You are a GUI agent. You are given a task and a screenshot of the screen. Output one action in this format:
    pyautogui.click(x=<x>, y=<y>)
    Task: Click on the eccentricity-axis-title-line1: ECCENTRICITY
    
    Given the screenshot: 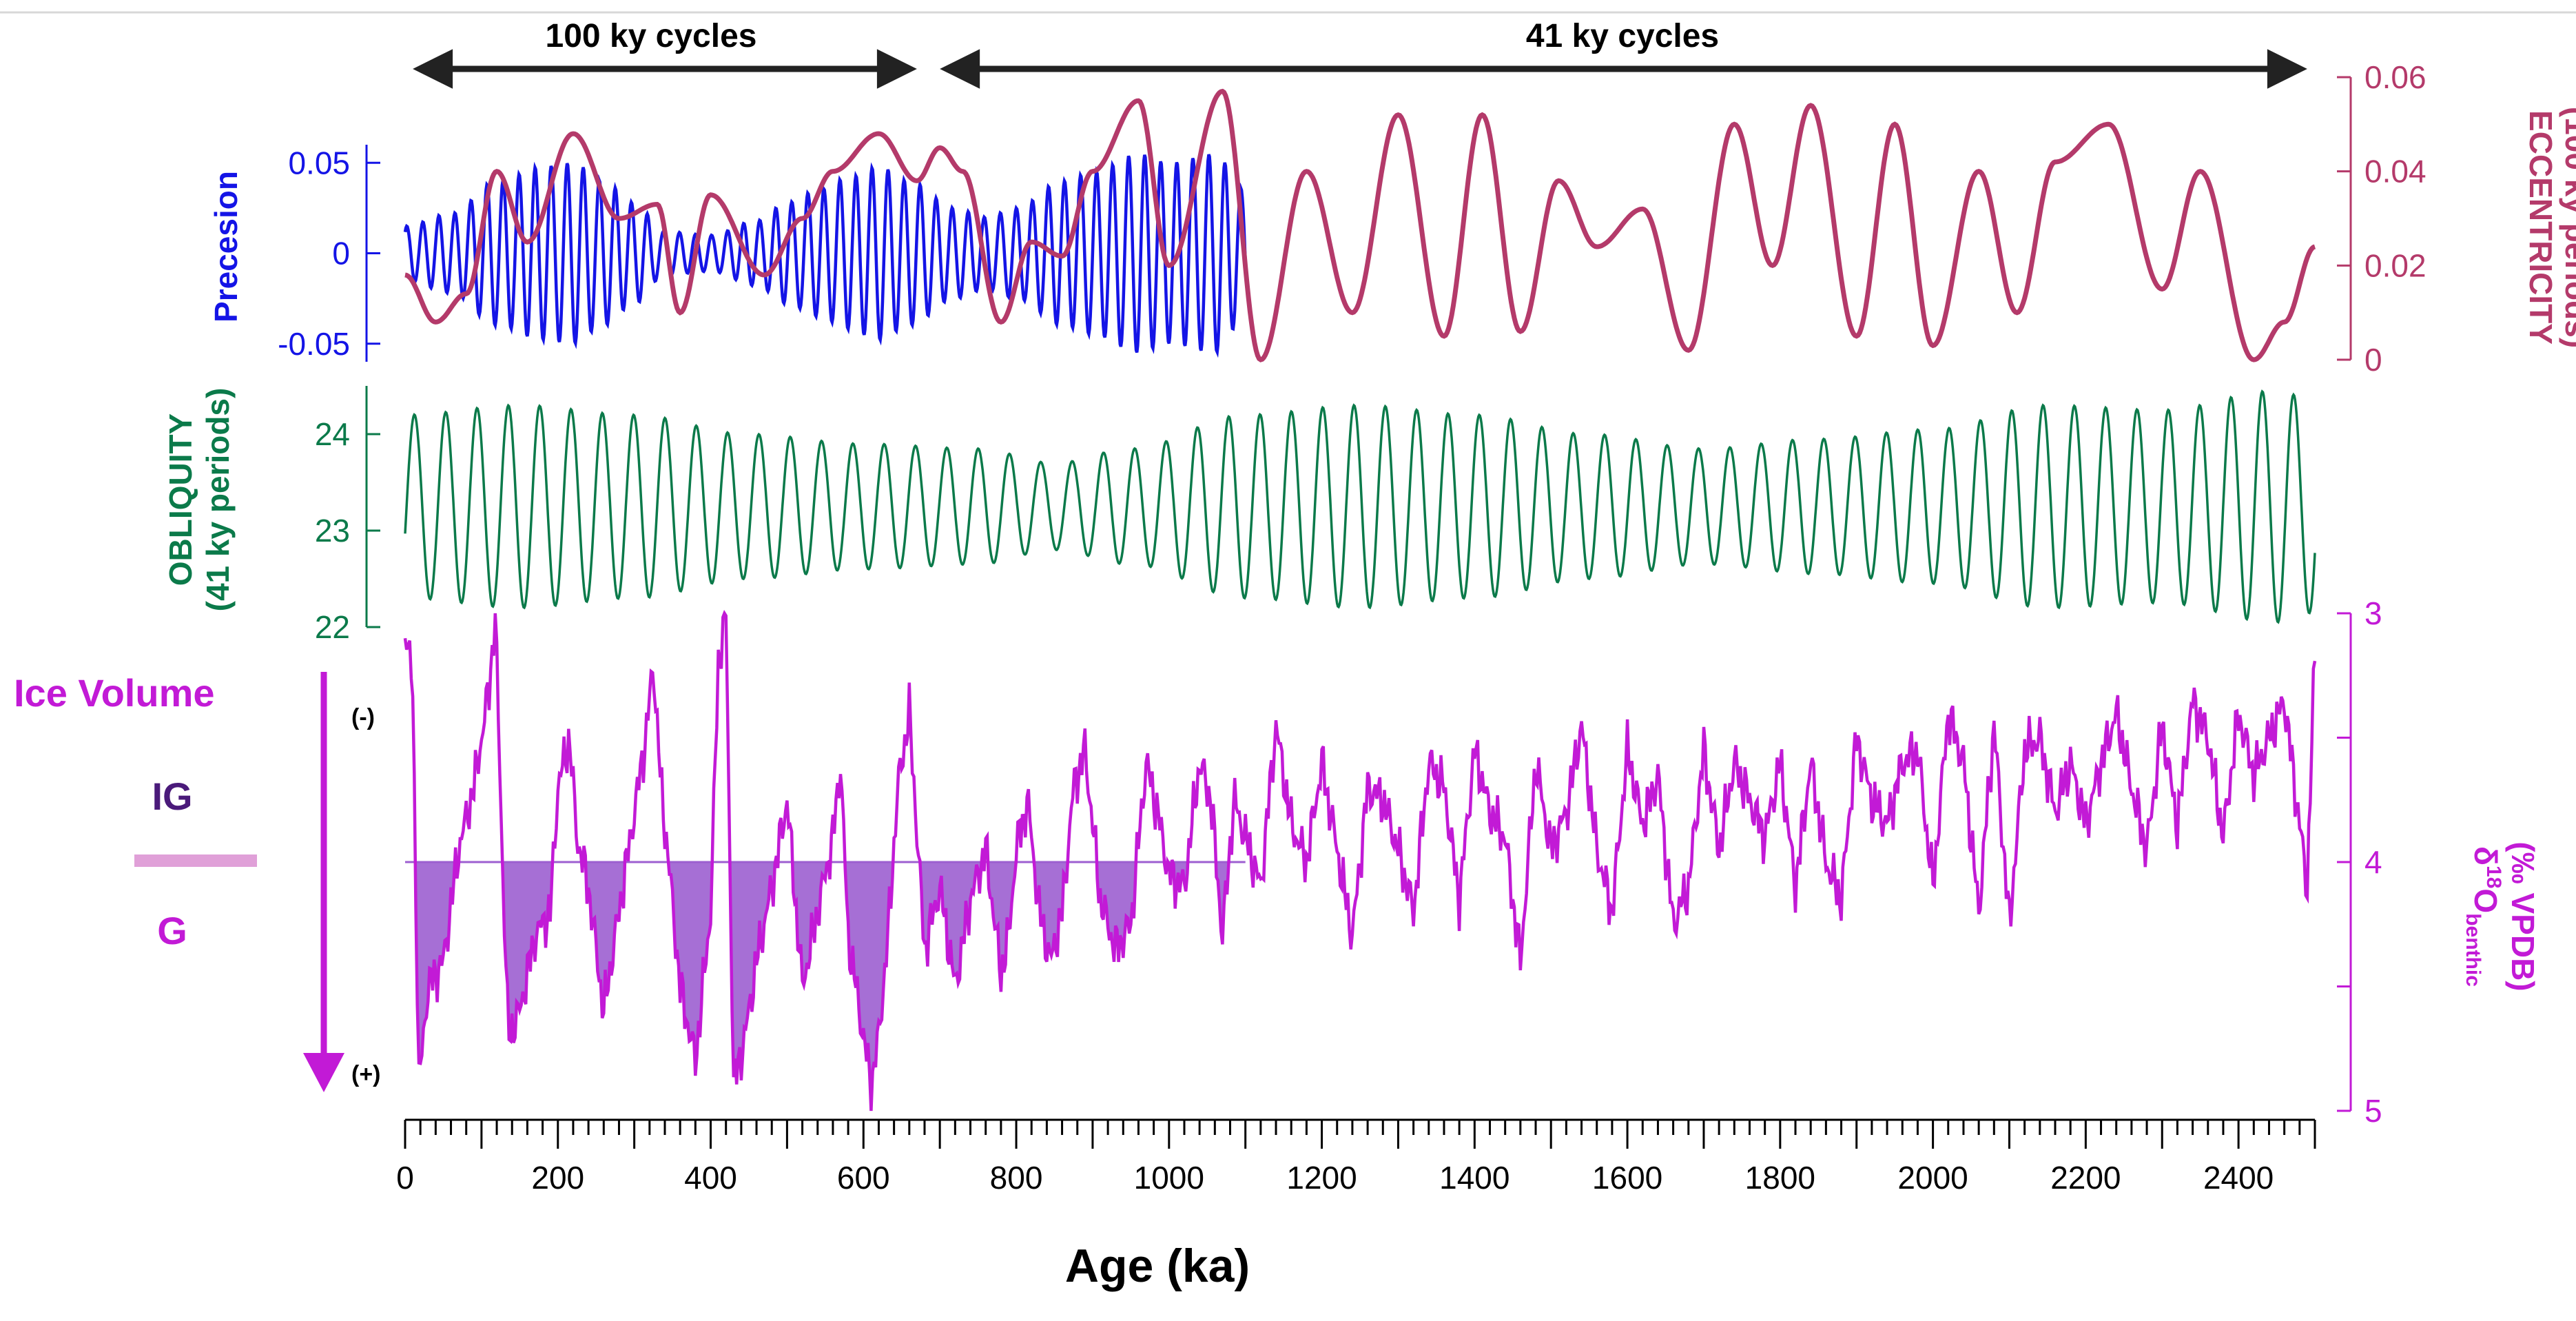 What is the action you would take?
    pyautogui.click(x=2541, y=228)
    